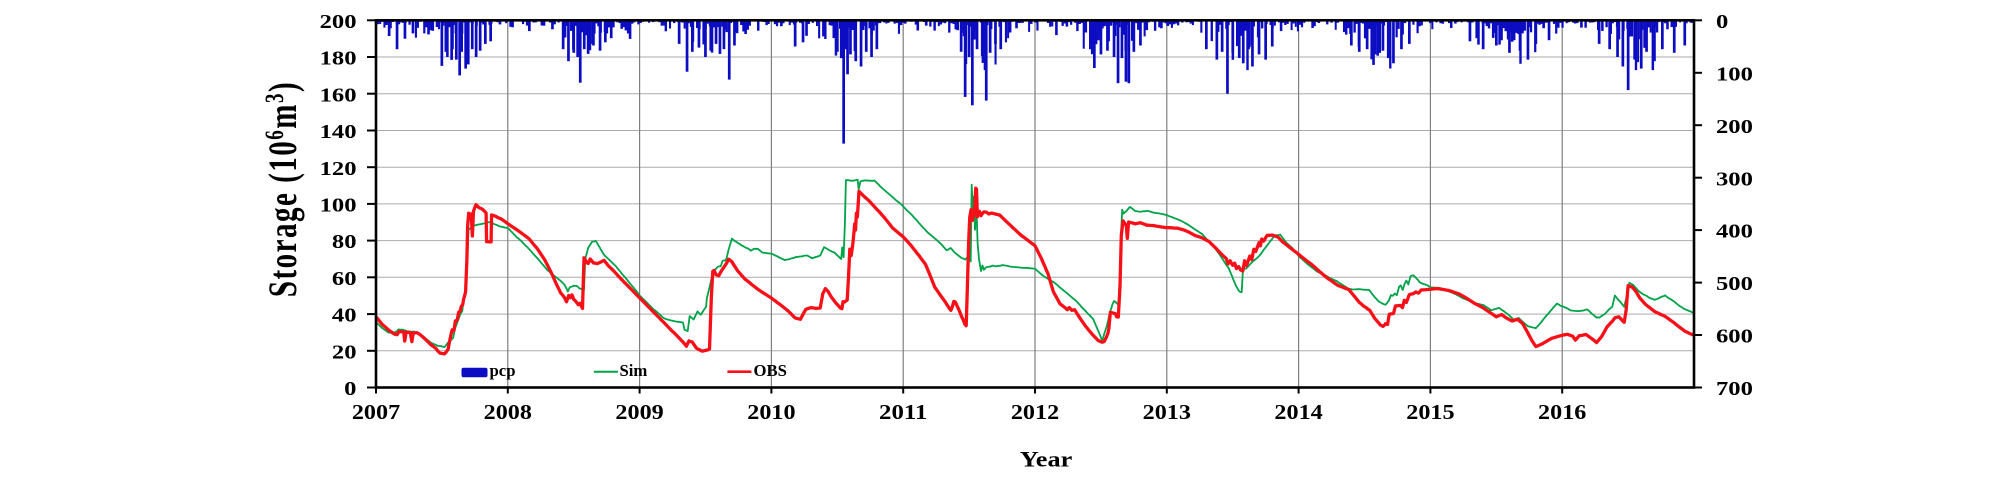 This screenshot has height=483, width=2008. Describe the element at coordinates (1430, 412) in the screenshot. I see `svg-text: 2015` at that location.